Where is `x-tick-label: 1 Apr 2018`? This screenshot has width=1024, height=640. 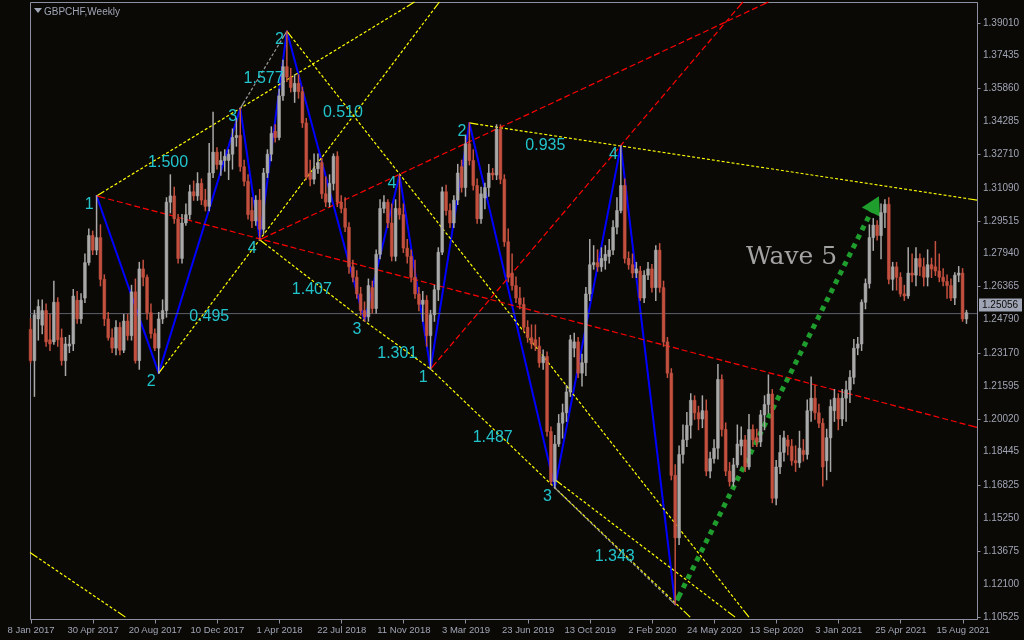
x-tick-label: 1 Apr 2018 is located at coordinates (279, 629).